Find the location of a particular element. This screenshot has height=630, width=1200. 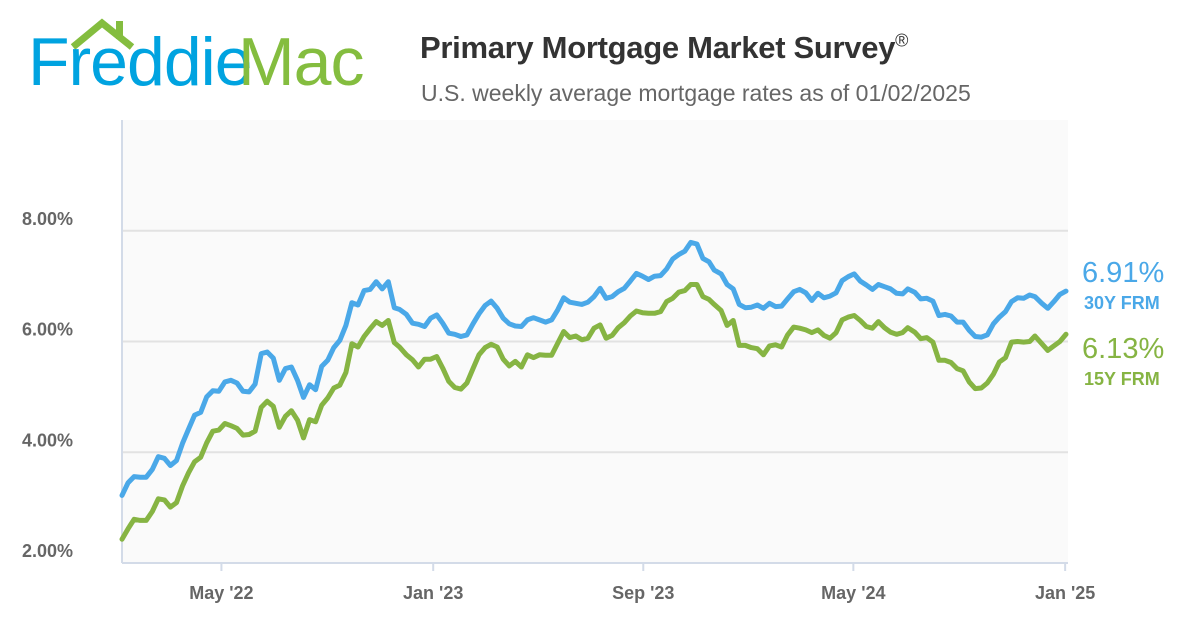

chart-title-text: Primary Mortgage Market Survey is located at coordinates (658, 47).